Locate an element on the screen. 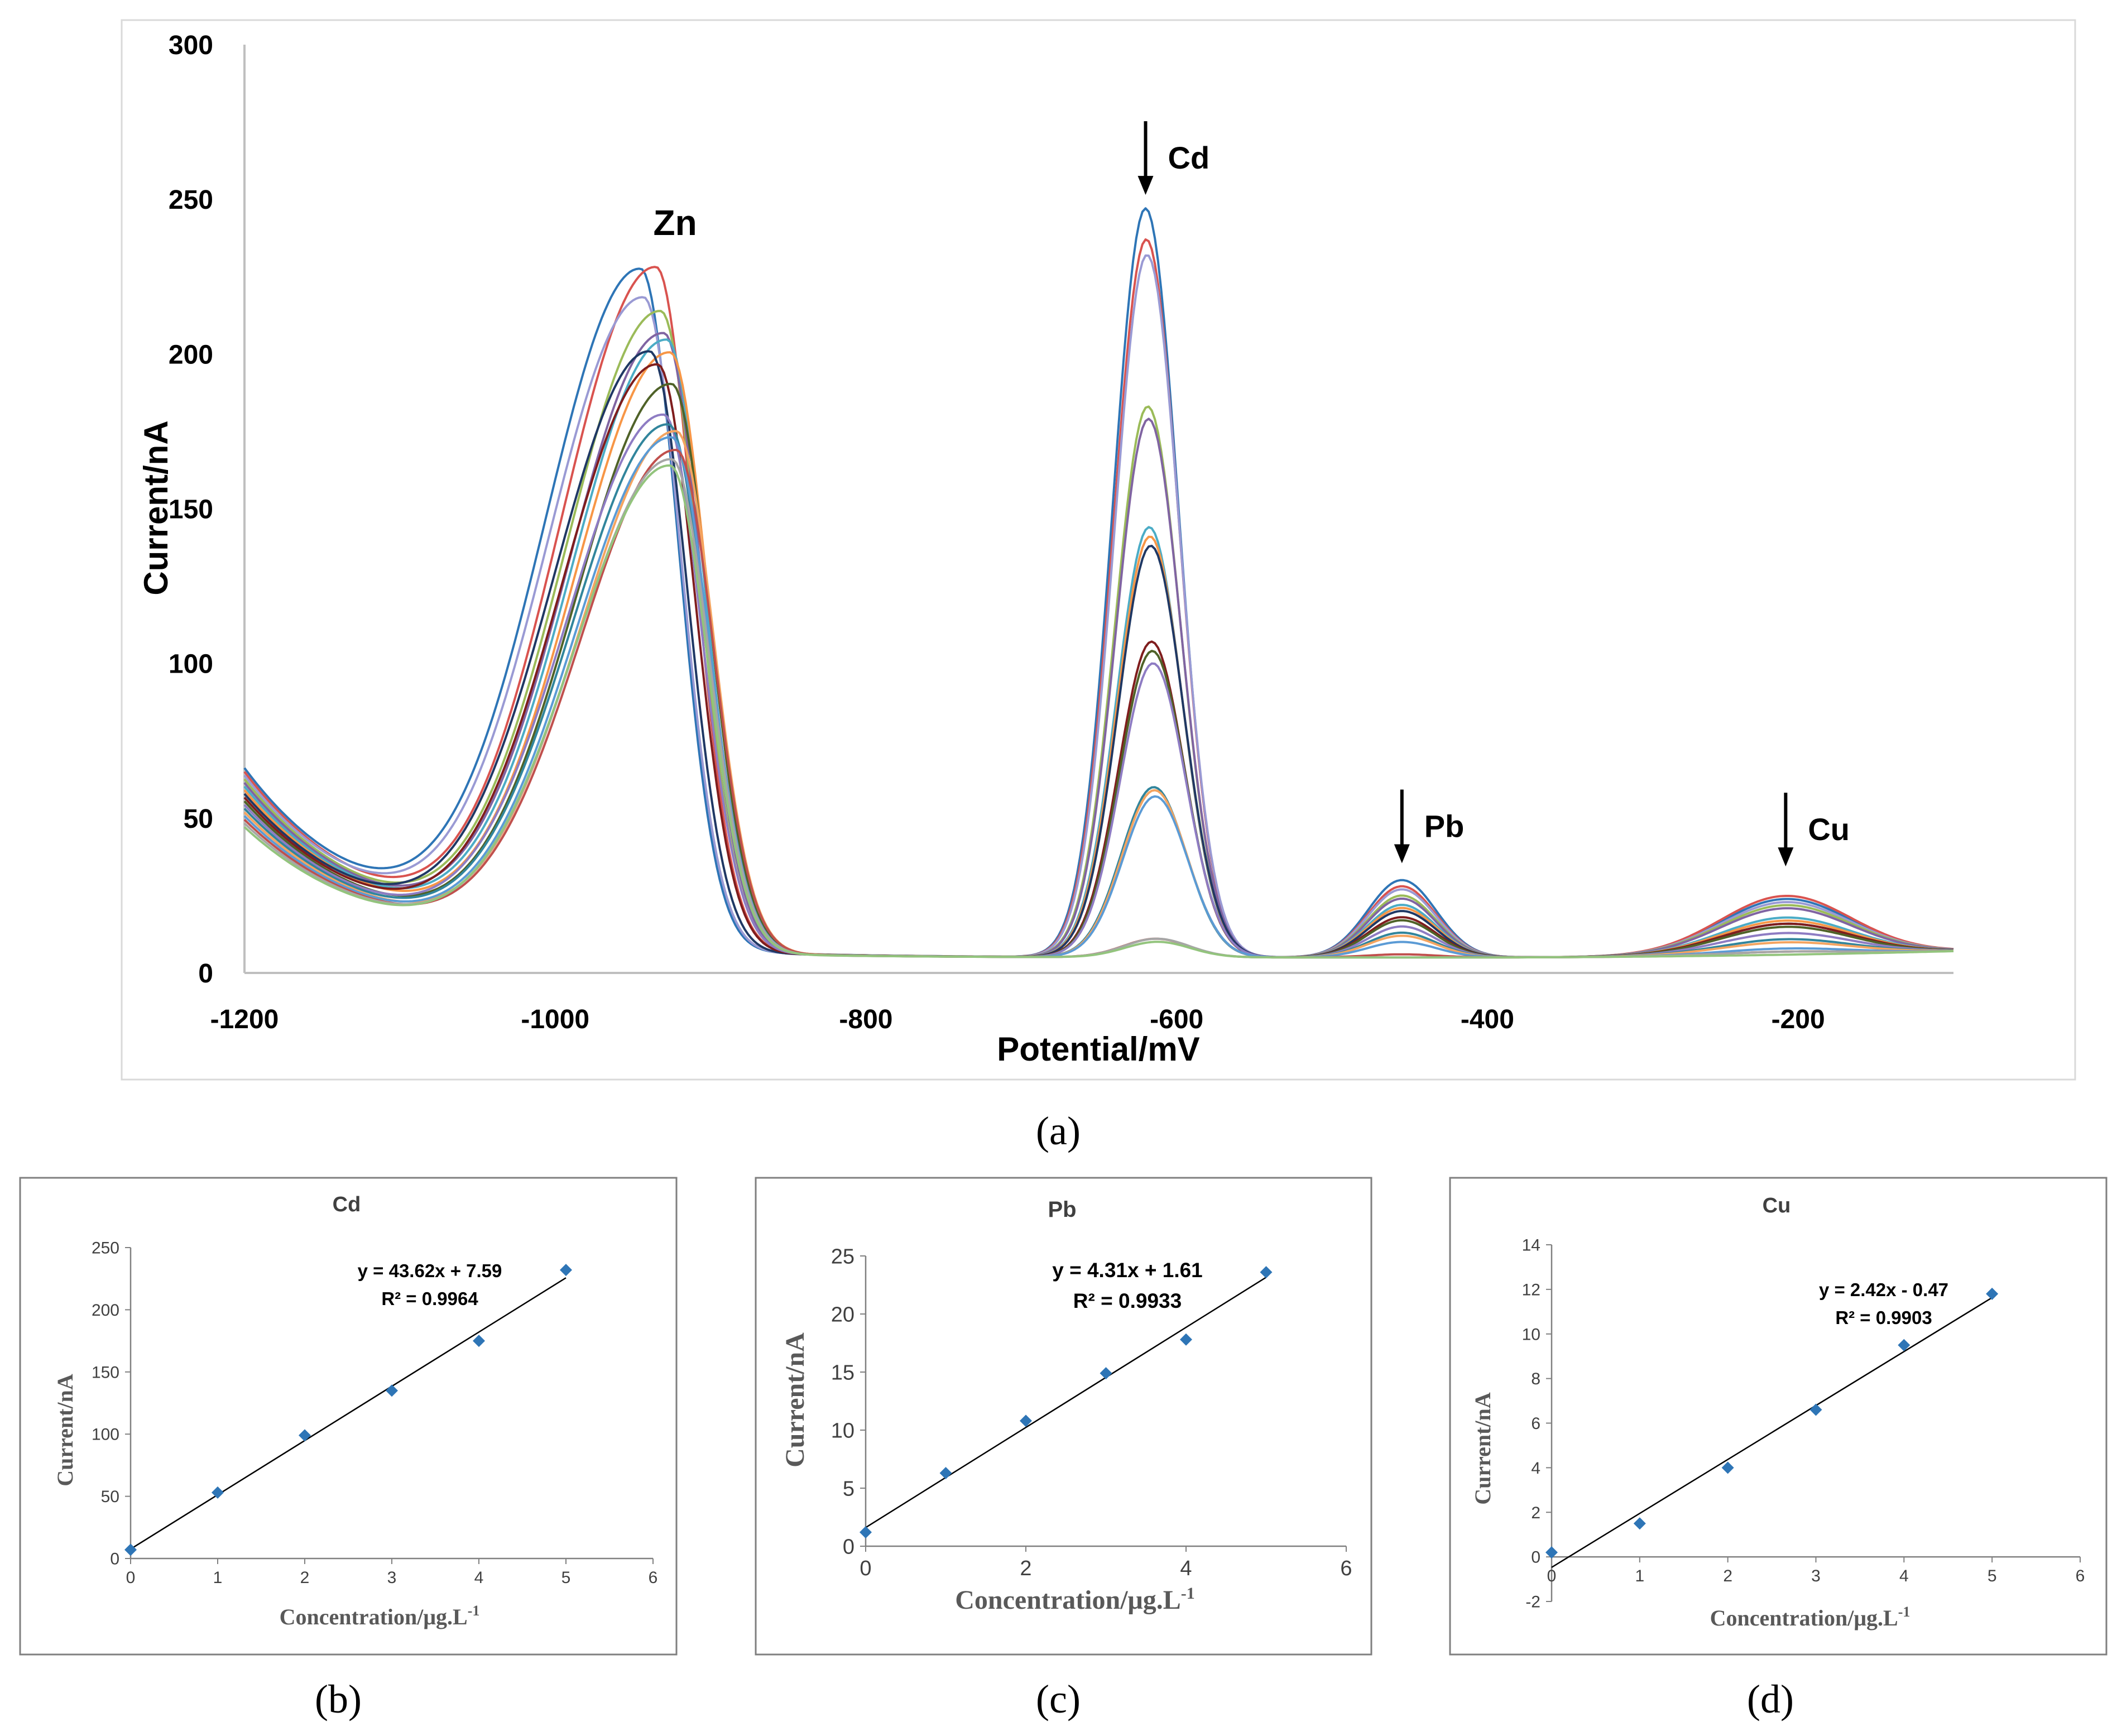  panel-c-x-label-sup: -1 is located at coordinates (1188, 1593).